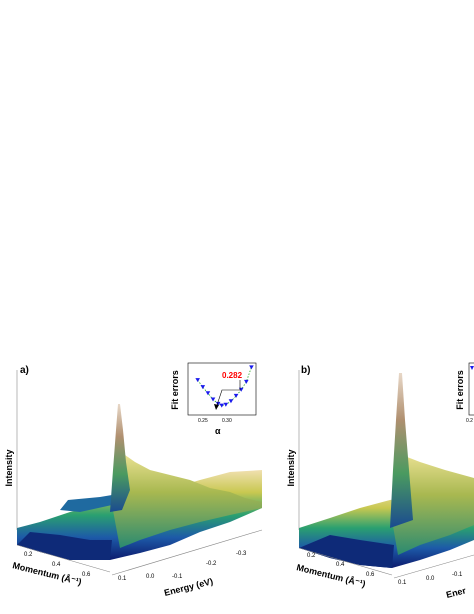 This screenshot has width=474, height=614. What do you see at coordinates (188, 587) in the screenshot?
I see `panel-a-energy-label: Energy (eV)` at bounding box center [188, 587].